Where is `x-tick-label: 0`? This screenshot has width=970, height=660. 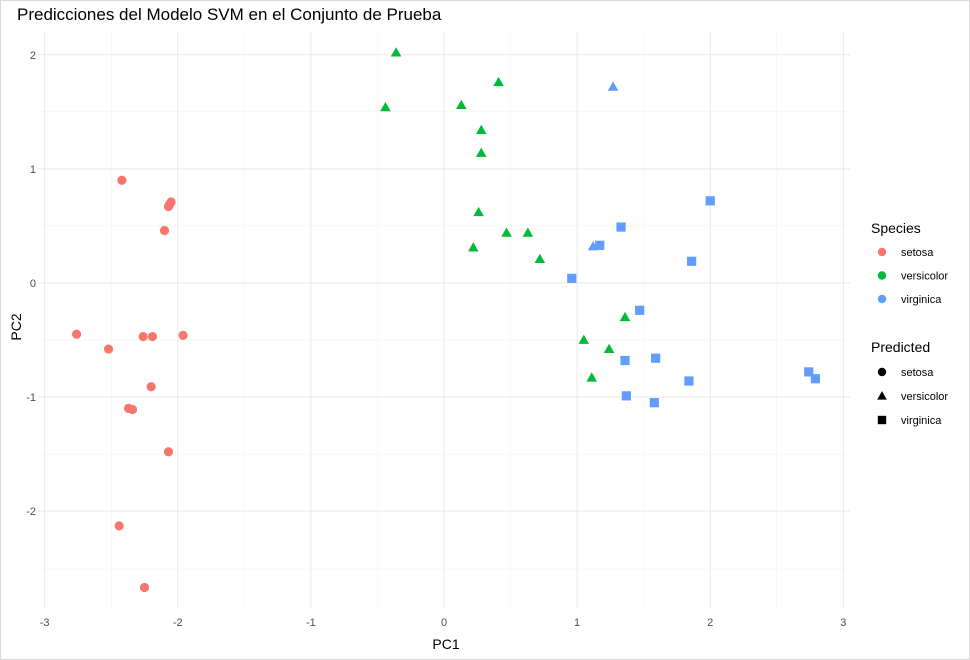
x-tick-label: 0 is located at coordinates (444, 623).